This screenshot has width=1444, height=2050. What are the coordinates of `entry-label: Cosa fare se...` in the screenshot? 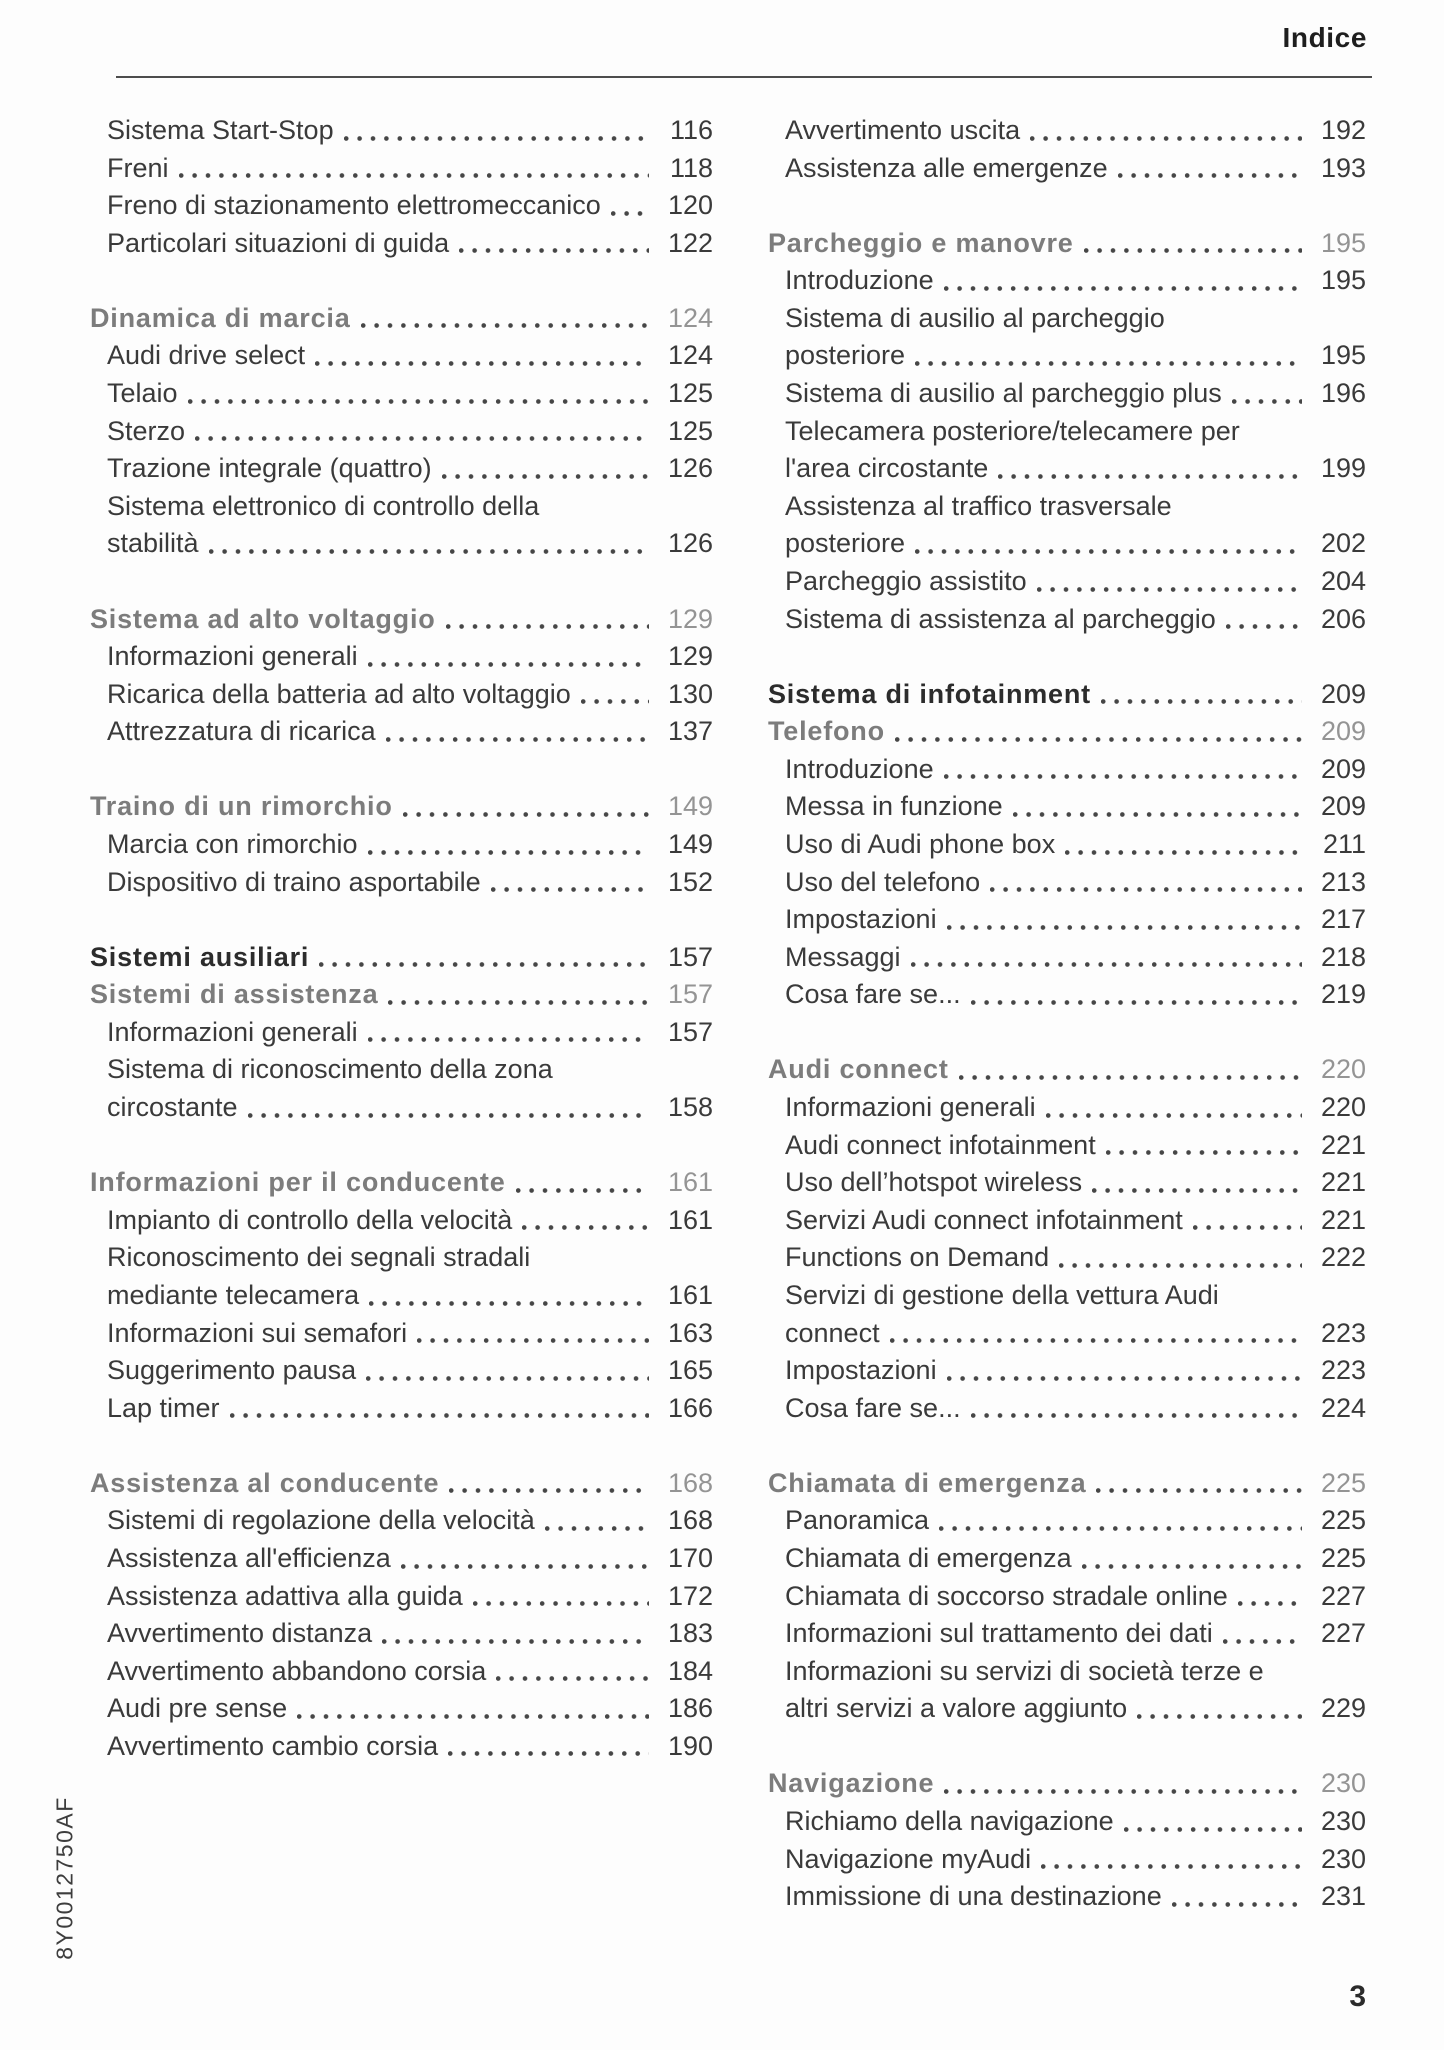 It's located at (873, 994).